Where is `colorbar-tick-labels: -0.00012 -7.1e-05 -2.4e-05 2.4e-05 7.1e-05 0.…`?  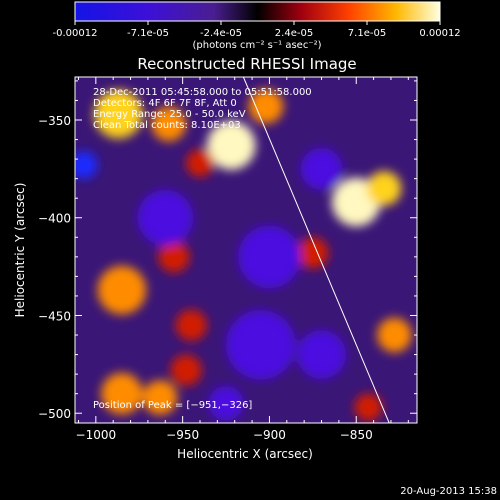 colorbar-tick-labels: -0.00012 -7.1e-05 -2.4e-05 2.4e-05 7.1e-05 0.… is located at coordinates (257, 33).